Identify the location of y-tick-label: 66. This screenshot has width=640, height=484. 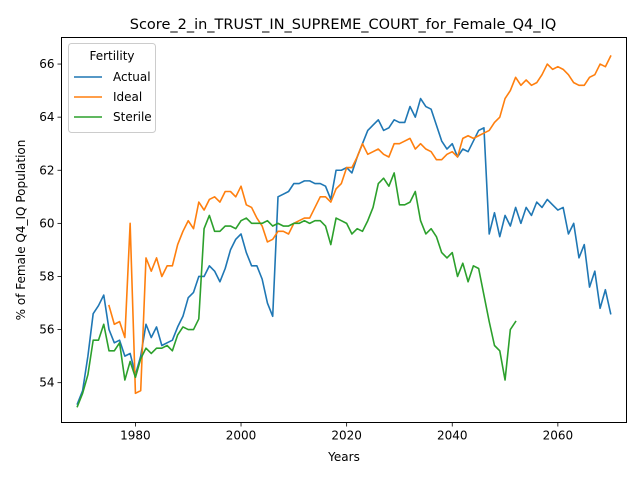
(46, 64).